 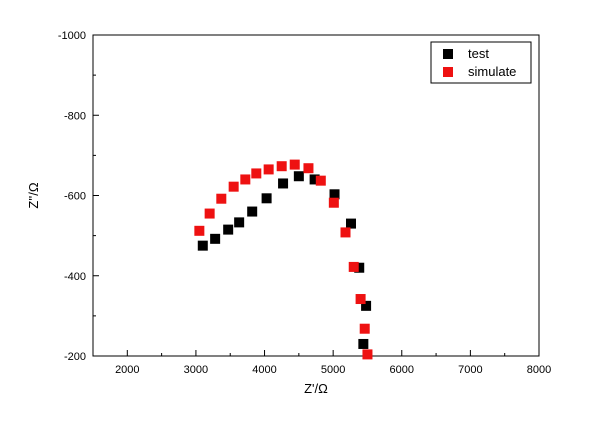 What do you see at coordinates (448, 72) in the screenshot?
I see `legend-marker-simulate` at bounding box center [448, 72].